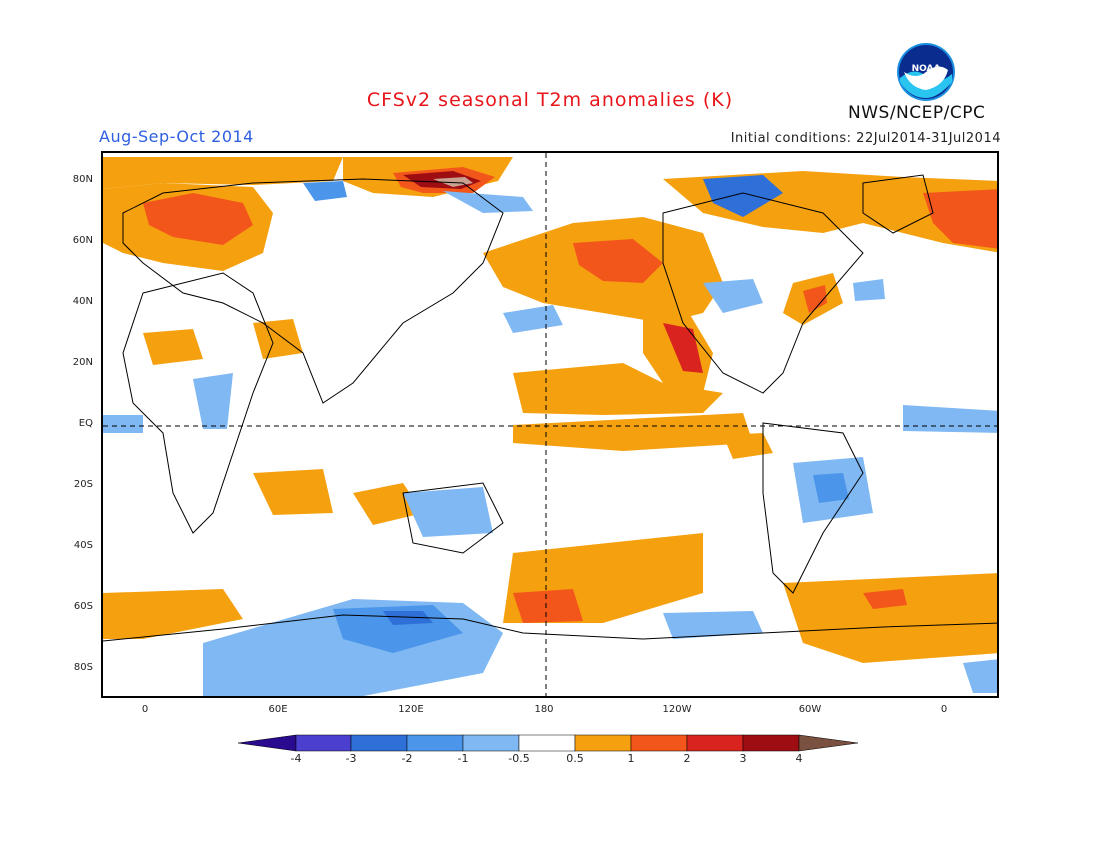 Image resolution: width=1100 pixels, height=850 pixels. Describe the element at coordinates (926, 69) in the screenshot. I see `noaa-logo-text: NOAA` at that location.